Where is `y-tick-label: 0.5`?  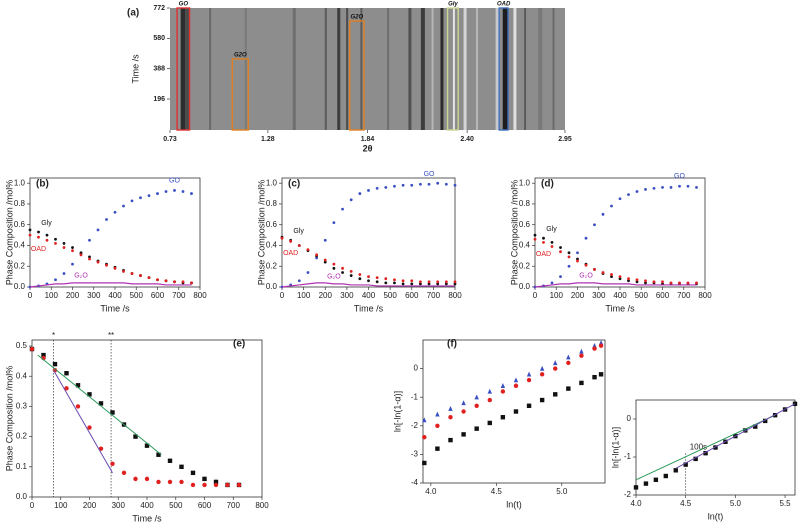 y-tick-label: 0.5 is located at coordinates (22, 345).